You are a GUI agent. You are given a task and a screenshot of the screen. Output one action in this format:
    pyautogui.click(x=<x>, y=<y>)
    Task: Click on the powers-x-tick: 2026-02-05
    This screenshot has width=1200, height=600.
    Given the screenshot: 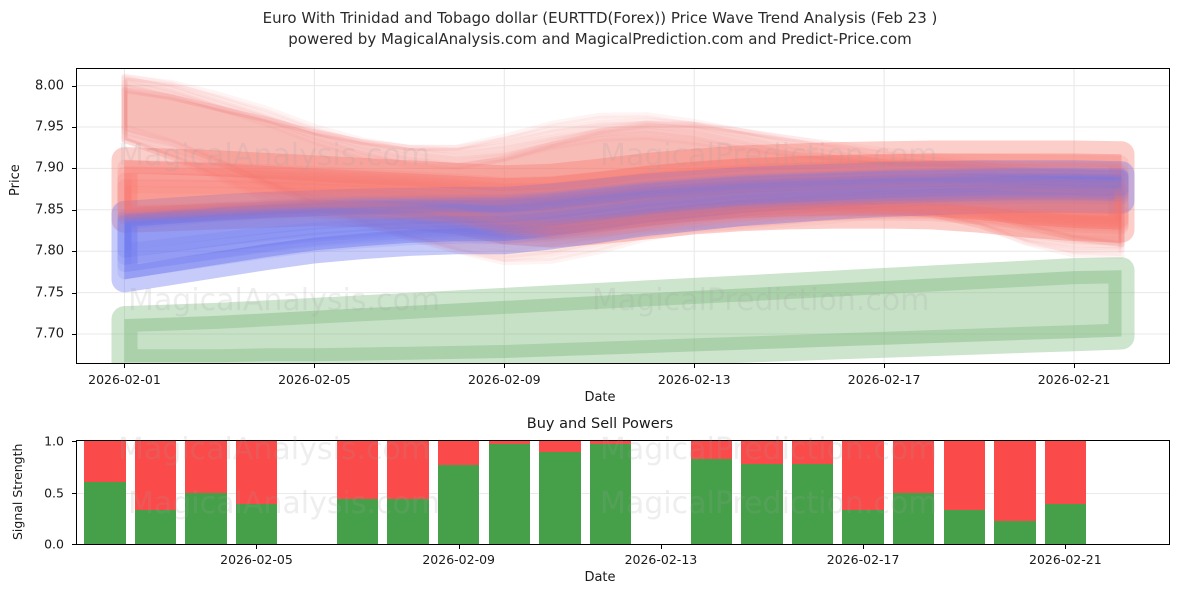 What is the action you would take?
    pyautogui.click(x=256, y=559)
    